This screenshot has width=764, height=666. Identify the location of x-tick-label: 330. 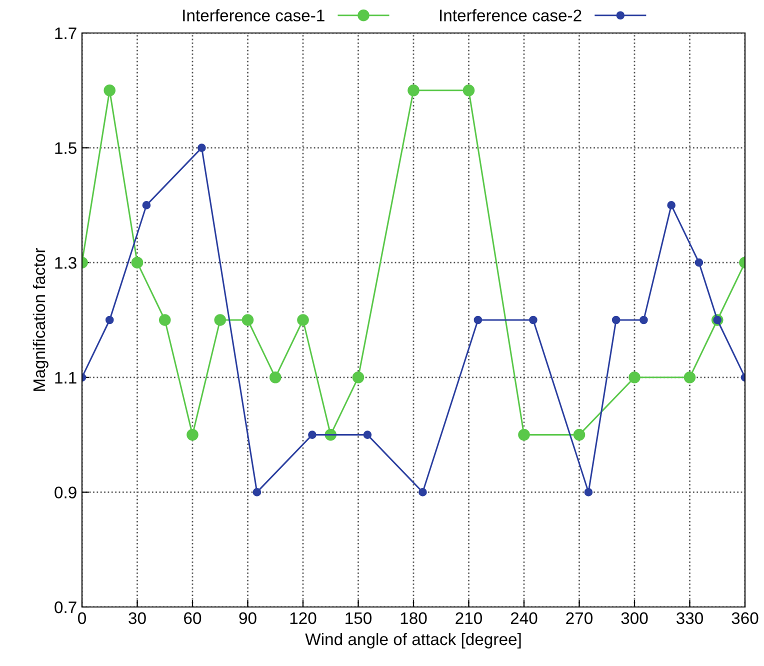
(690, 618).